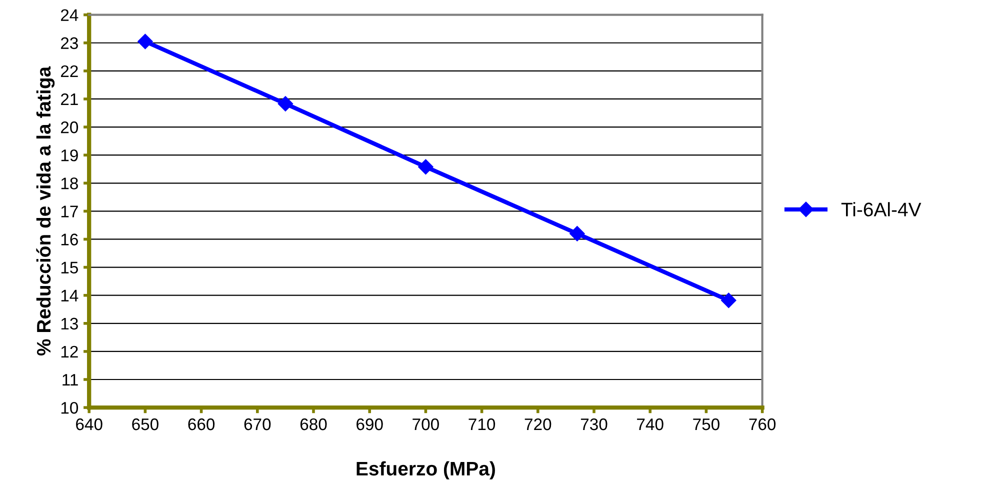 This screenshot has height=494, width=990. I want to click on y-tick-label: 14, so click(69, 296).